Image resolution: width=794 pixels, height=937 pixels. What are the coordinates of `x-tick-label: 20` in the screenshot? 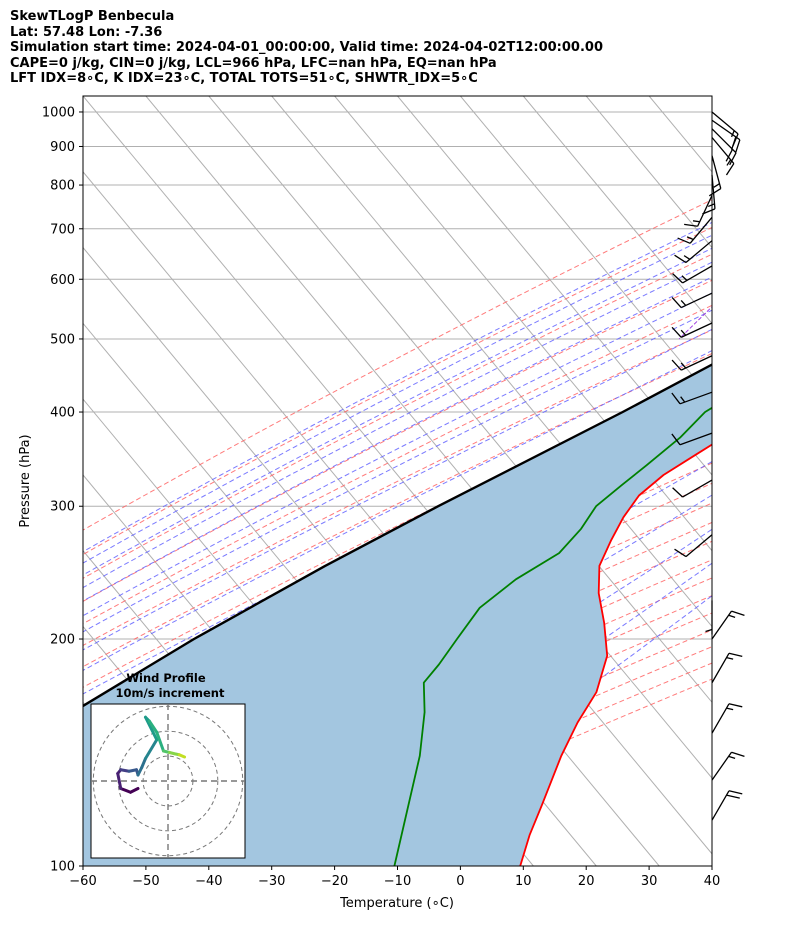 It's located at (586, 881).